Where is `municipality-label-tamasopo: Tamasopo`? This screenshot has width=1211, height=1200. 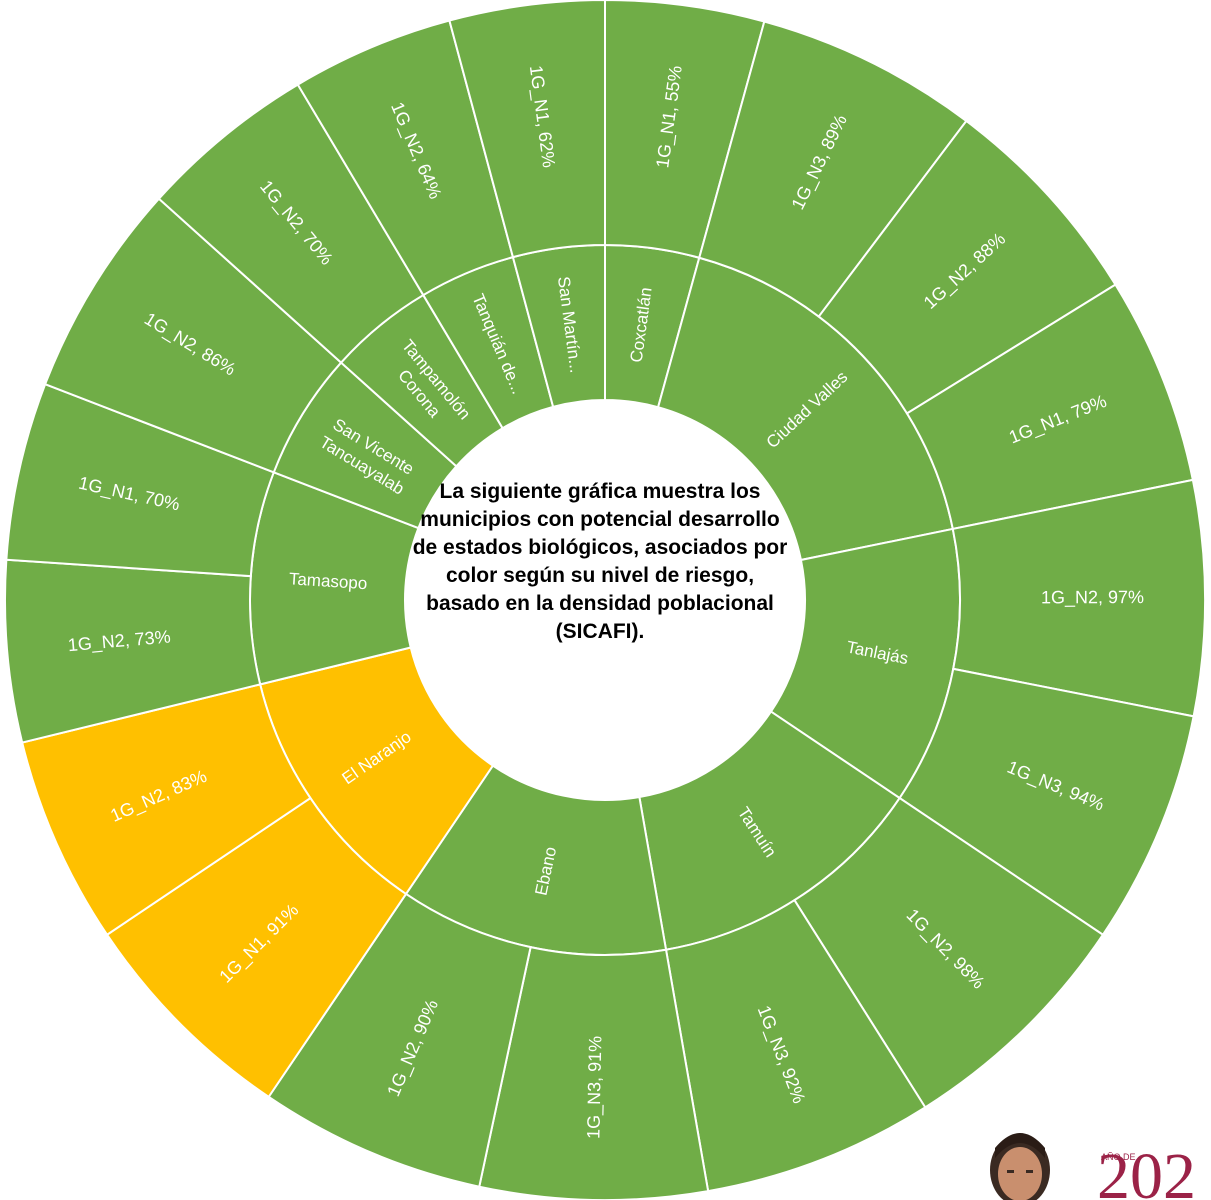
municipality-label-tamasopo: Tamasopo is located at coordinates (327, 581).